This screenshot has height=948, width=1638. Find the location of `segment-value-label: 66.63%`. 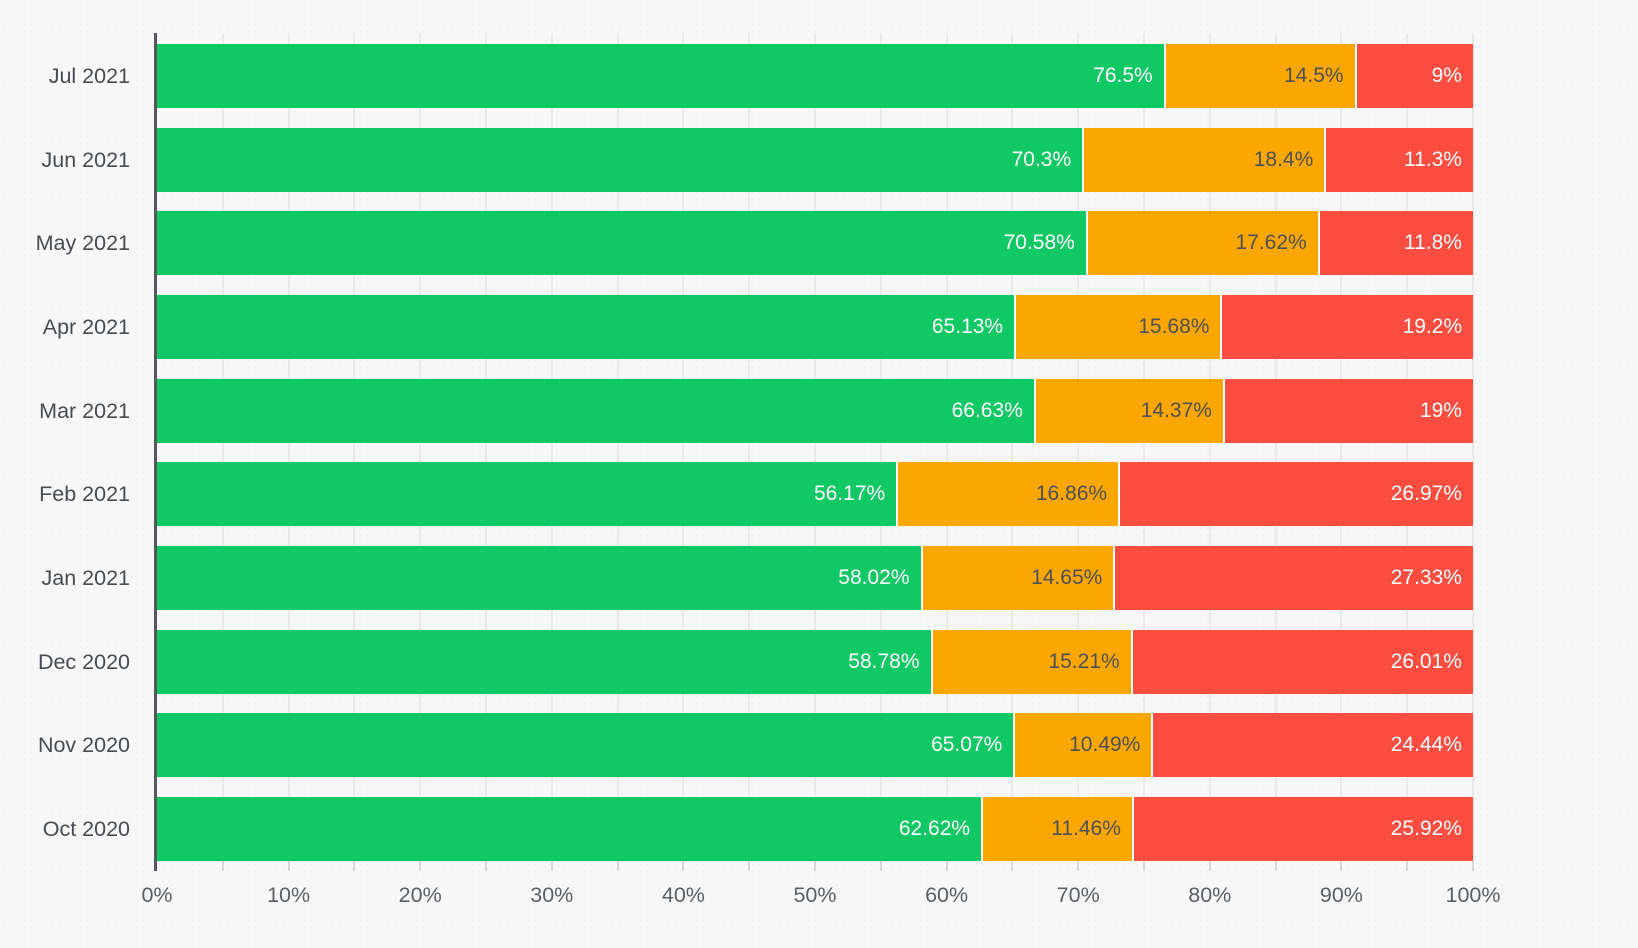

segment-value-label: 66.63% is located at coordinates (987, 410).